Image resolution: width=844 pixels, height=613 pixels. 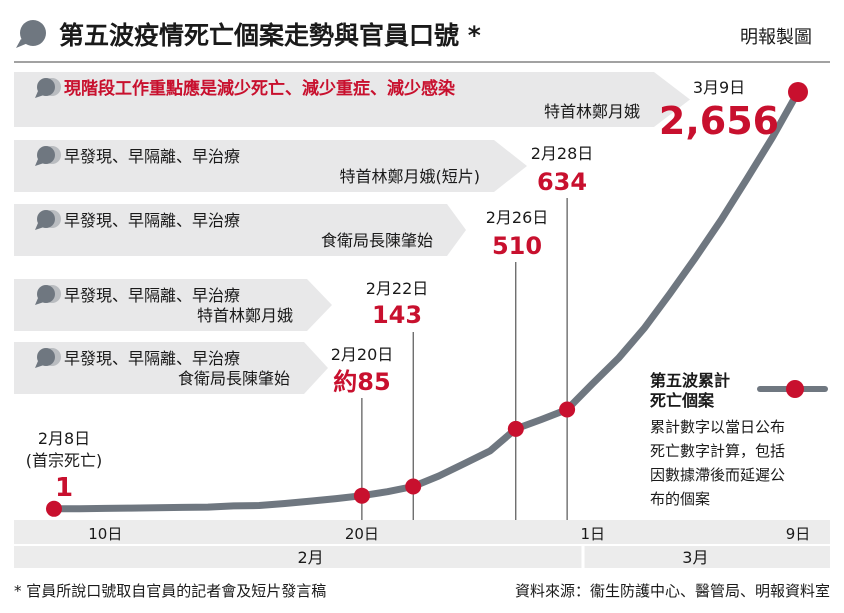 I want to click on x-tick-label: 9日, so click(x=798, y=534).